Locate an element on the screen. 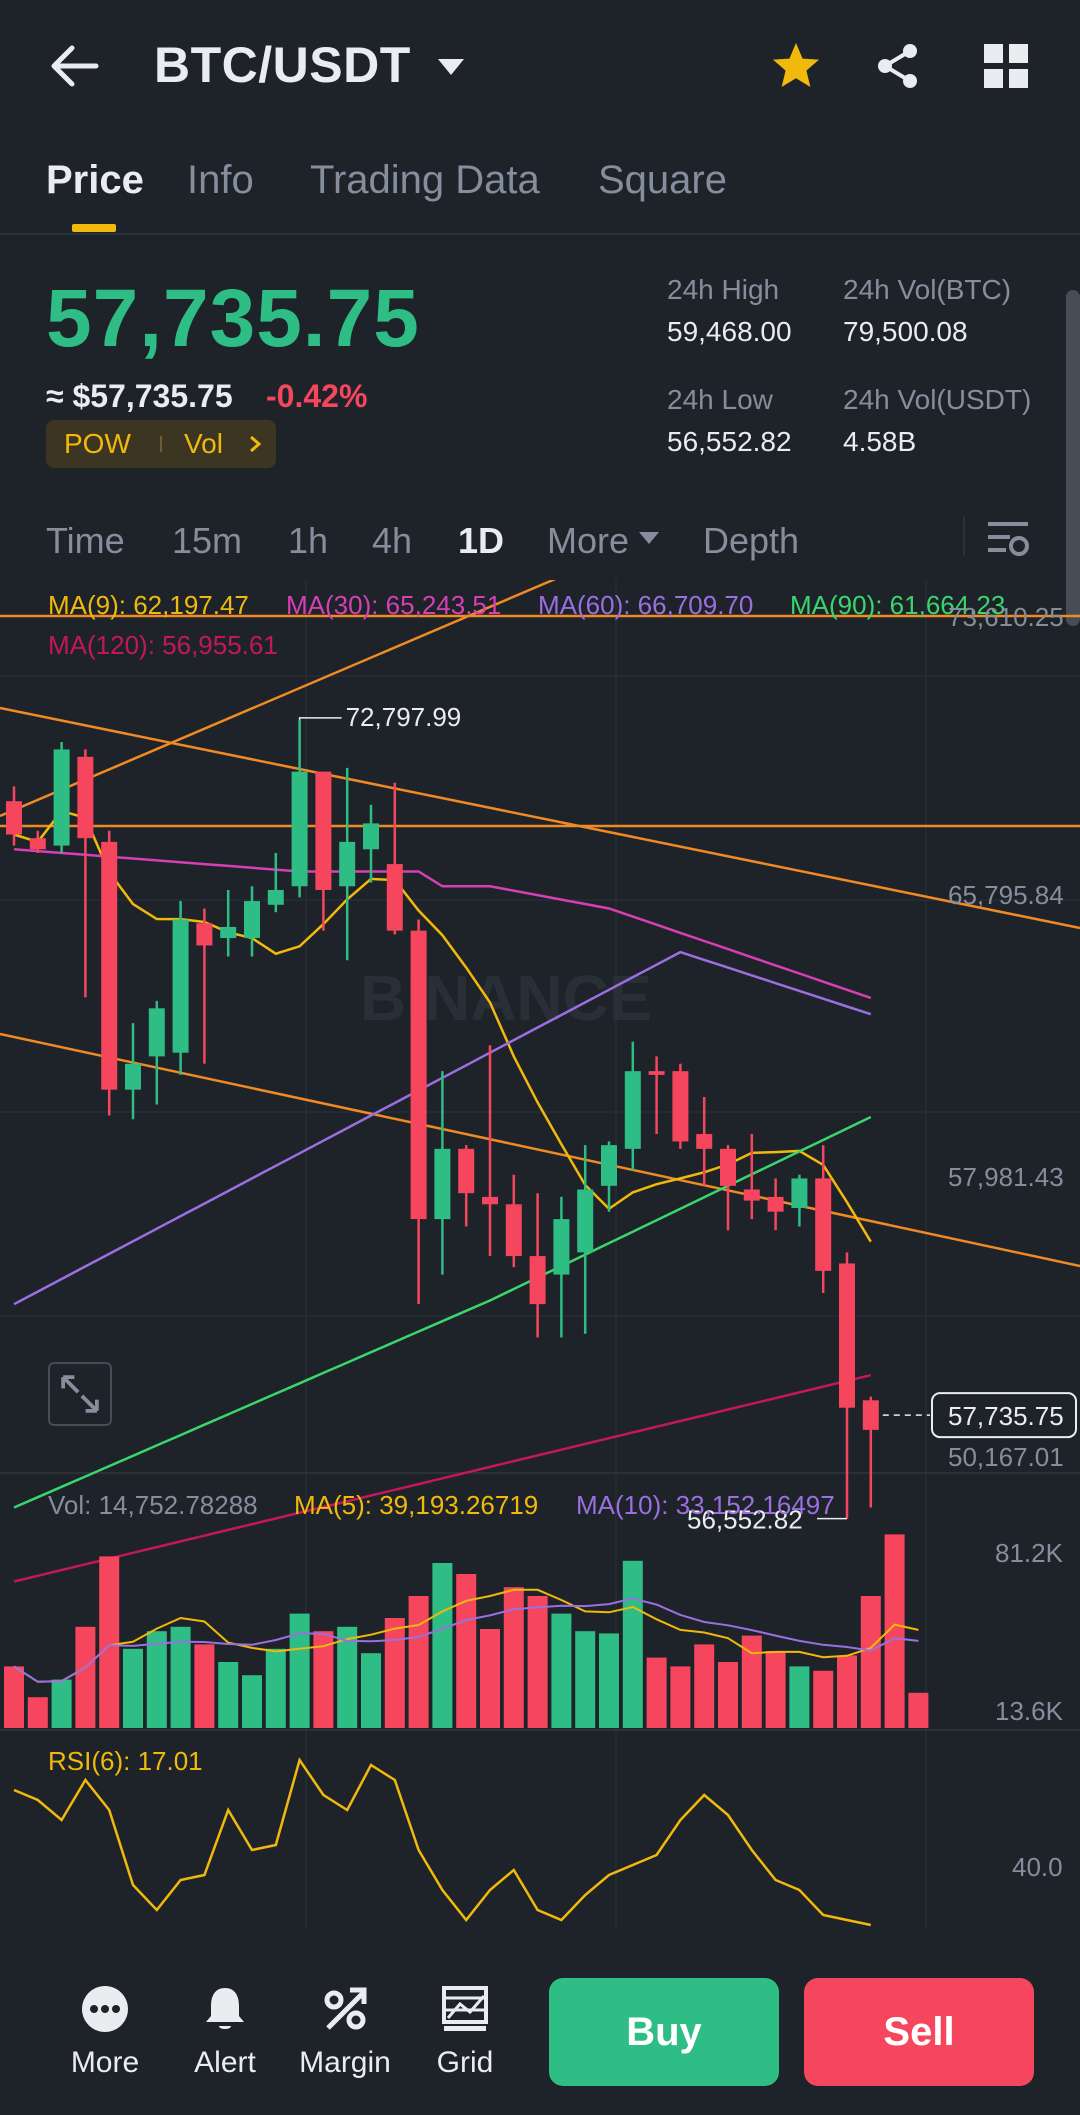 Image resolution: width=1080 pixels, height=2115 pixels. pair-title: BTC/USDT is located at coordinates (282, 65).